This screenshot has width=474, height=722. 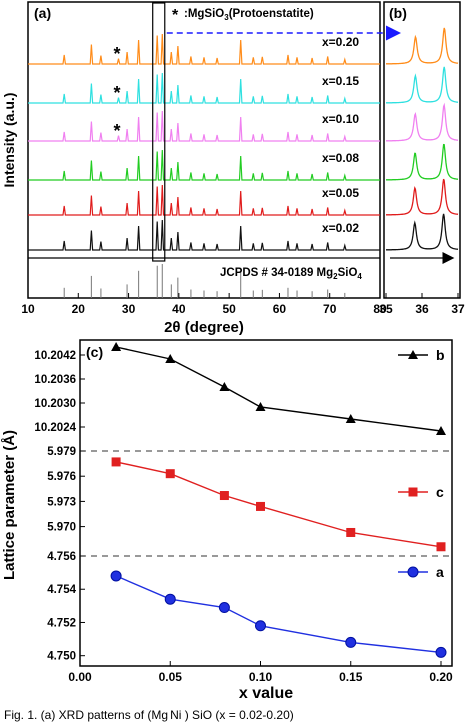 I want to click on x-tick-label: 60, so click(x=280, y=309).